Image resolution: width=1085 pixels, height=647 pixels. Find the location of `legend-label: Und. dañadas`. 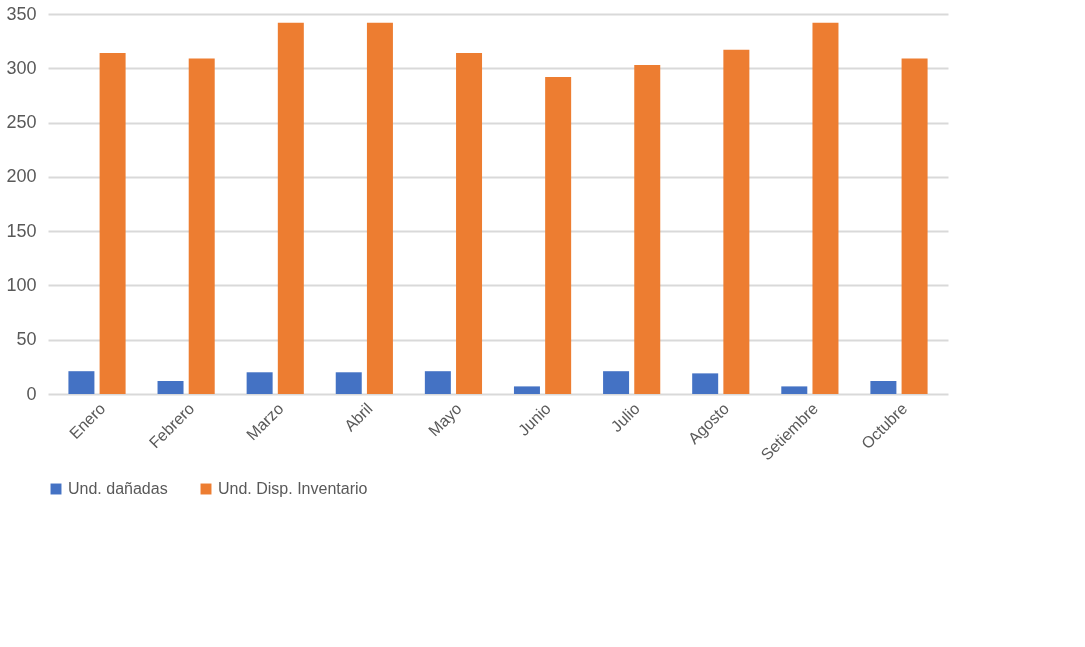

legend-label: Und. dañadas is located at coordinates (118, 488).